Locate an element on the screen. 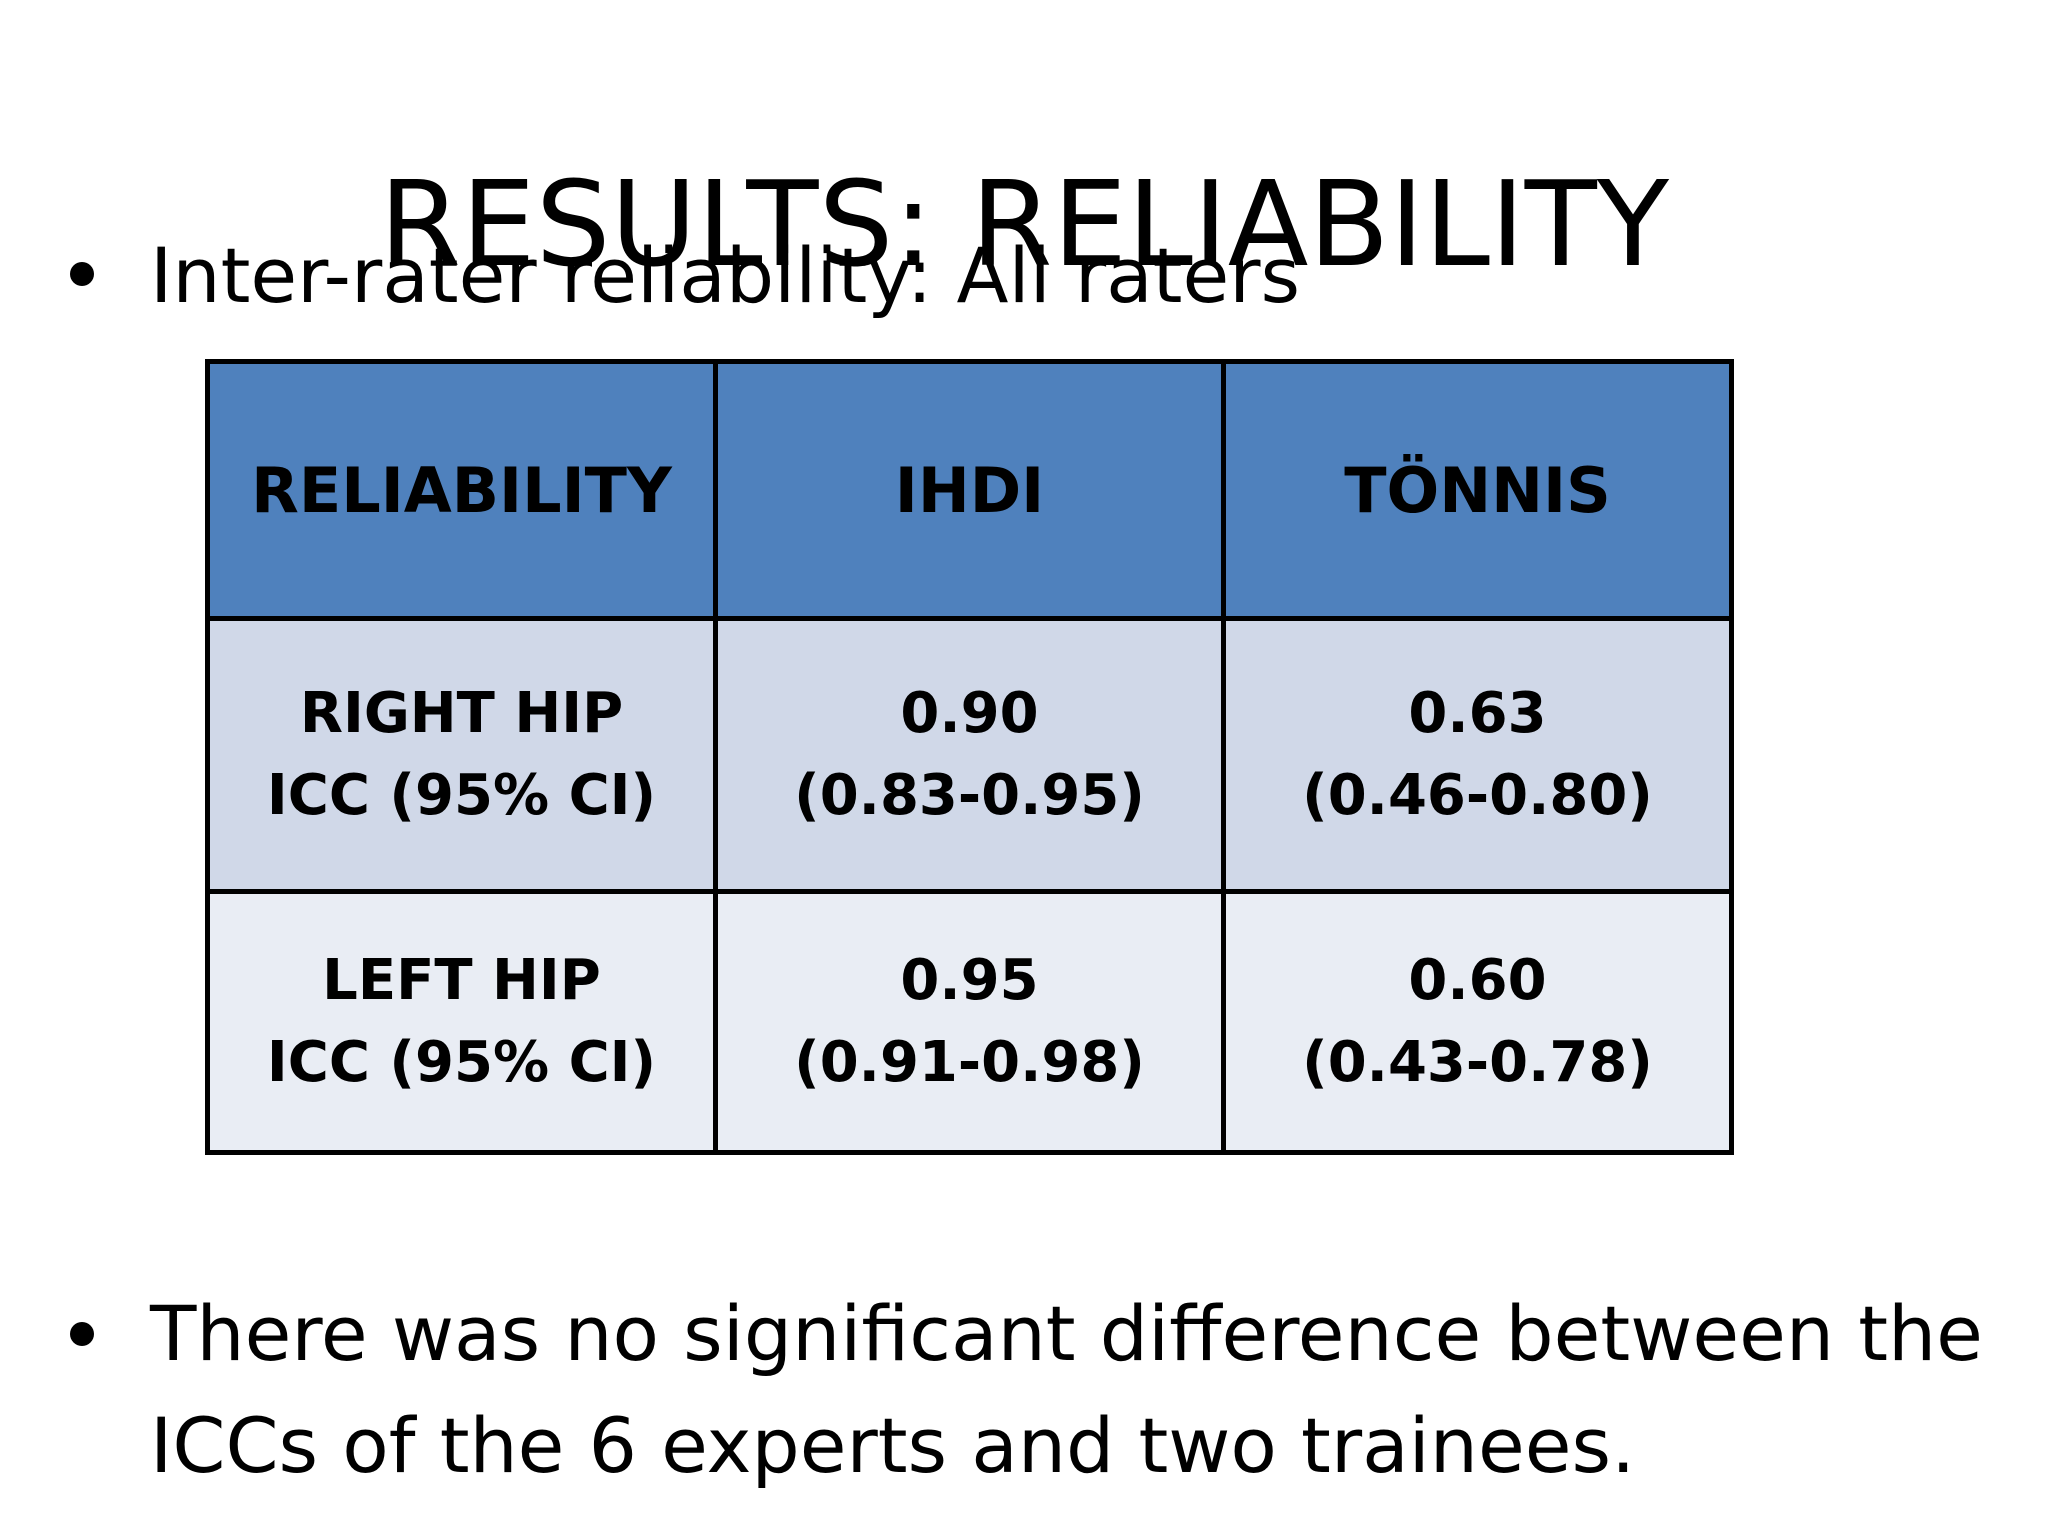  table-header-row: RELIABILITY IHDI TÖNNIS is located at coordinates (969, 490).